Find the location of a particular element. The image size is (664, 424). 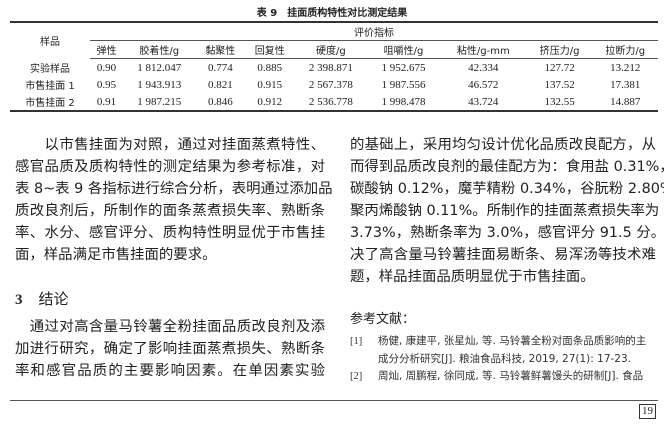

references-heading: 参考文献： is located at coordinates (383, 319).